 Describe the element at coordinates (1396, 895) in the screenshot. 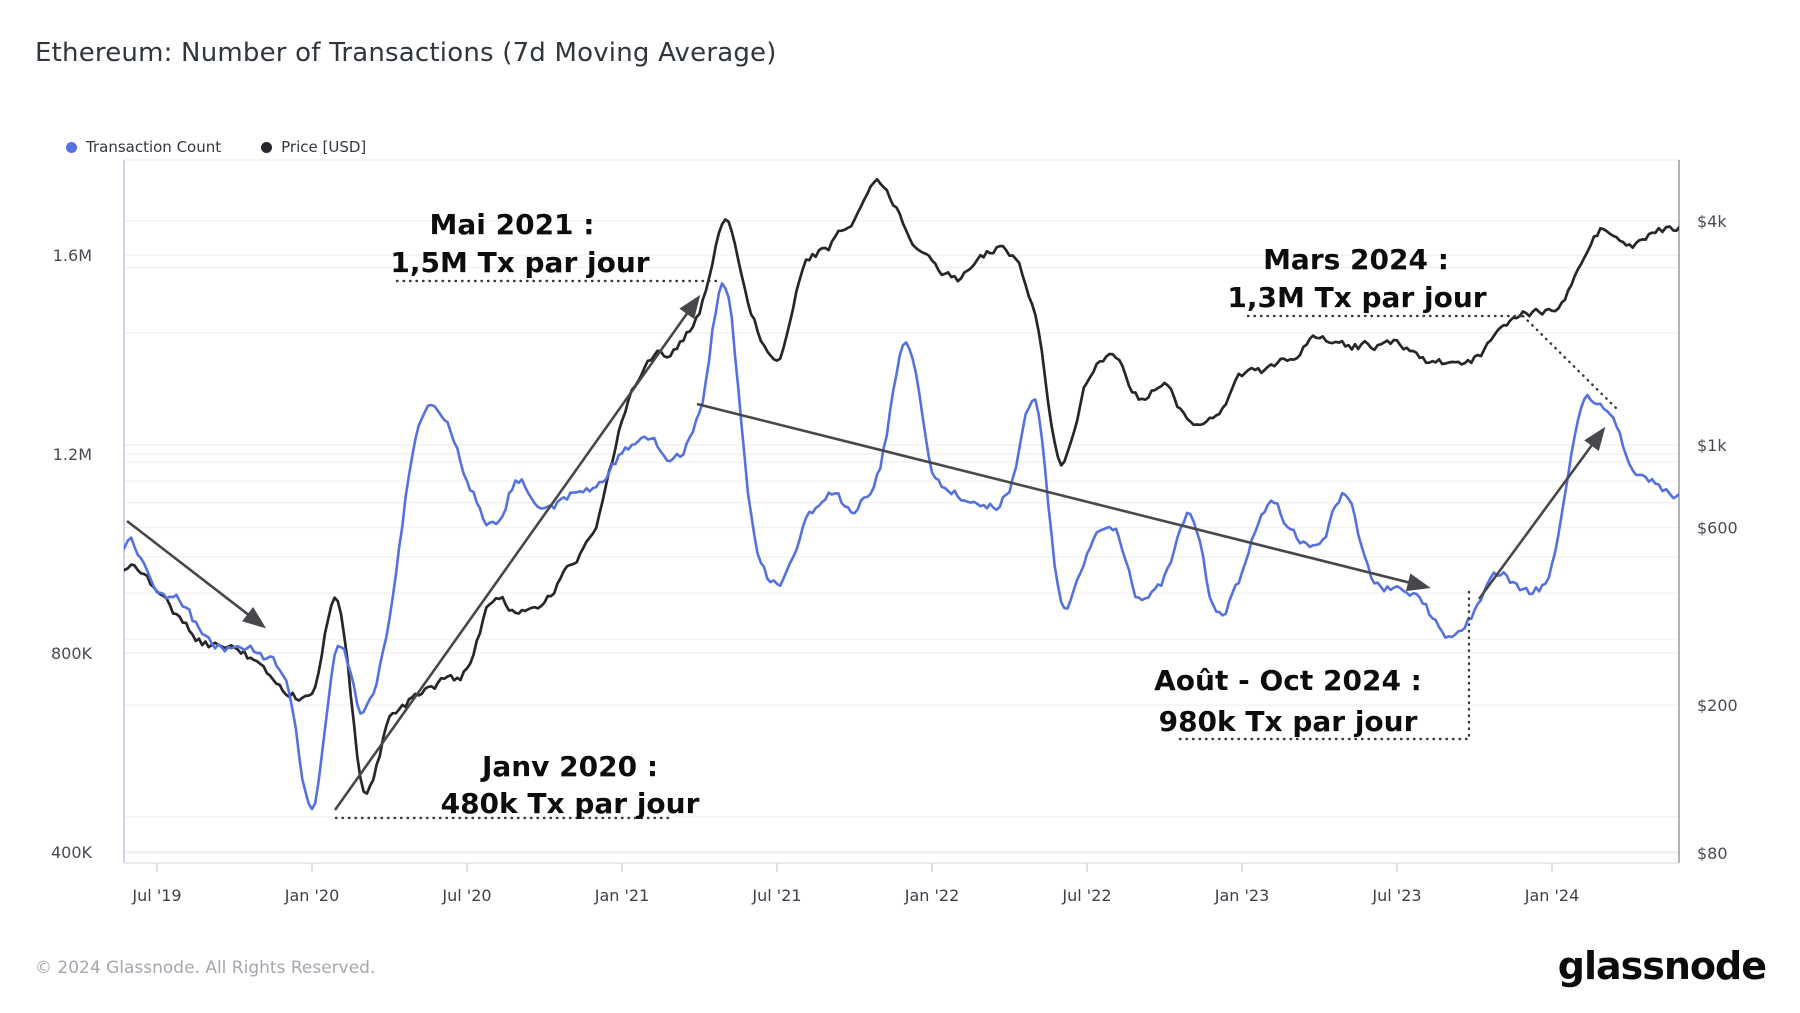

I see `x-tick-label: Jul '23` at that location.